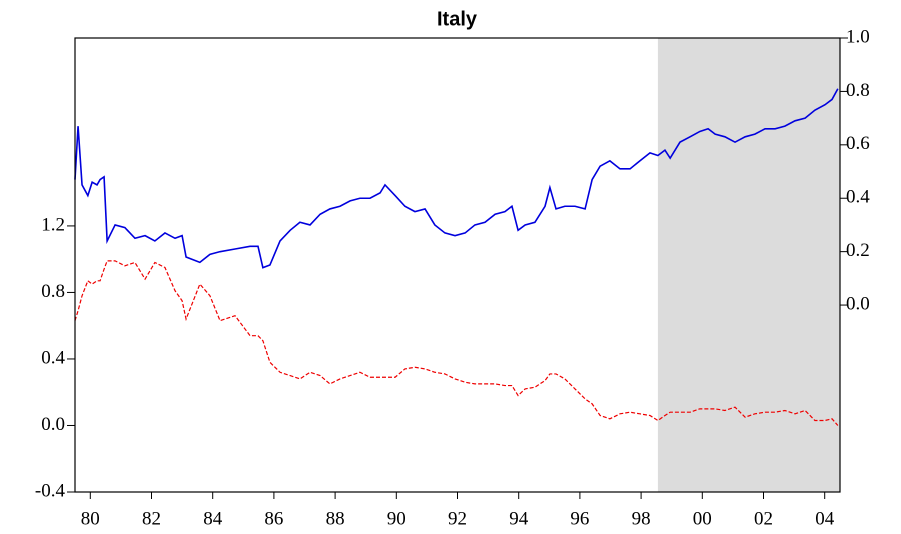 The image size is (901, 534). I want to click on x-tick-label: 96, so click(579, 518).